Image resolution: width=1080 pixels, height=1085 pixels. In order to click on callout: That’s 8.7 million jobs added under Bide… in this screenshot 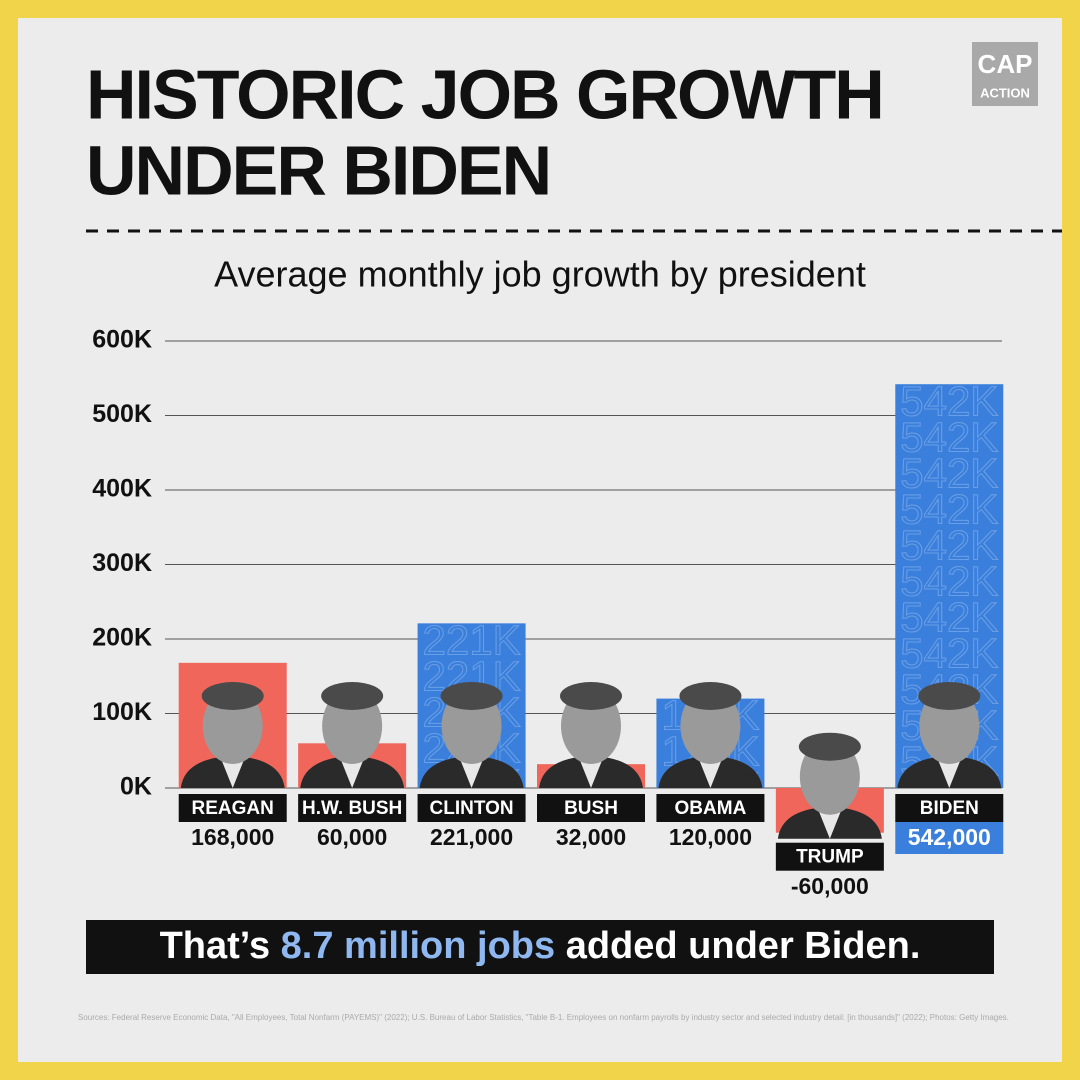, I will do `click(540, 946)`.